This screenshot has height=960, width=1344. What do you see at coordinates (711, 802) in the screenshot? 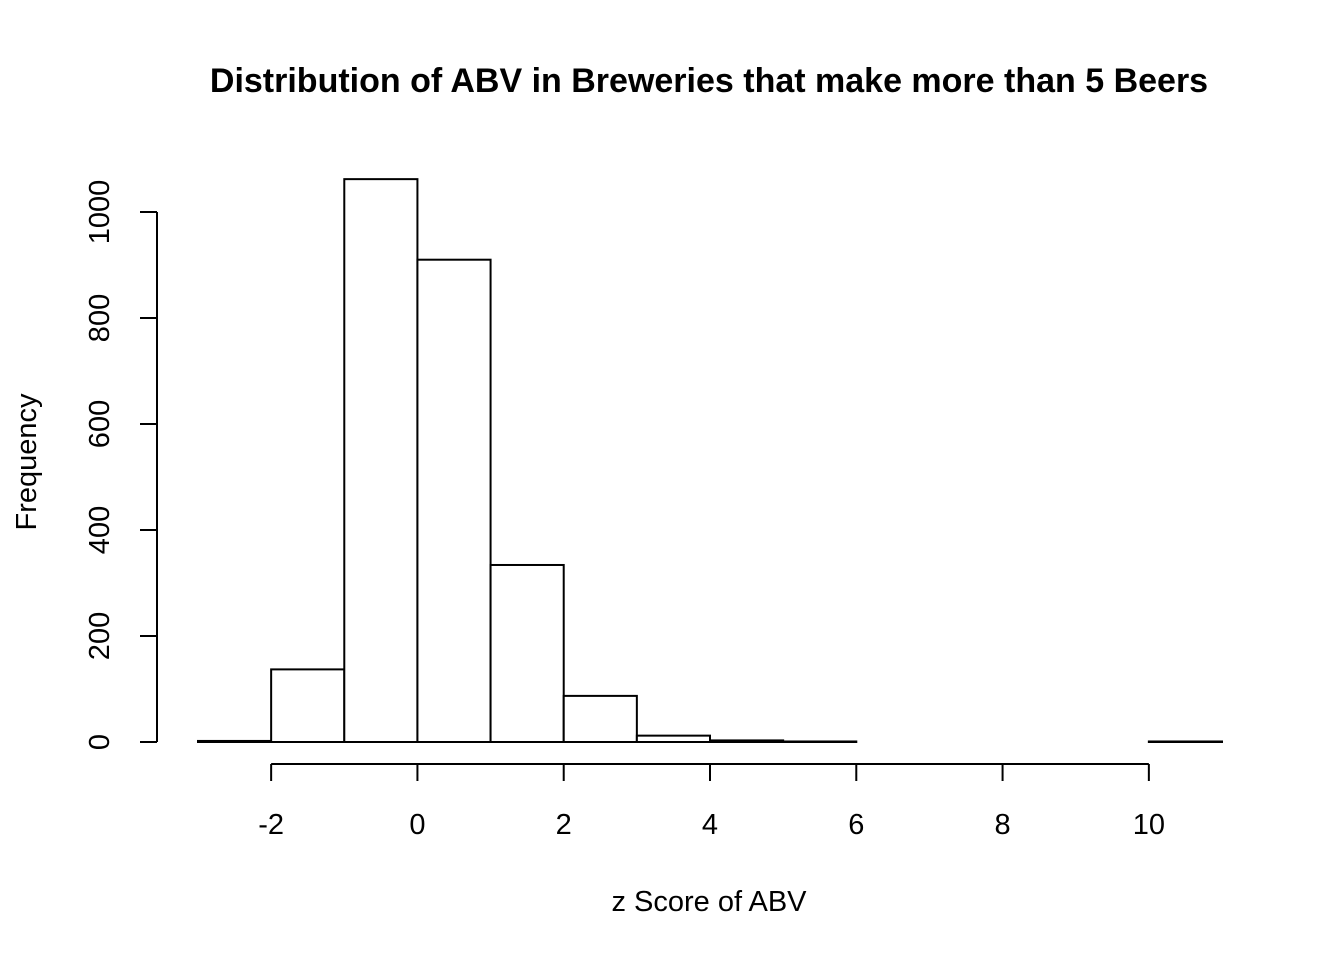
I see `x-axis: -2 0 2 4 6 8 10` at bounding box center [711, 802].